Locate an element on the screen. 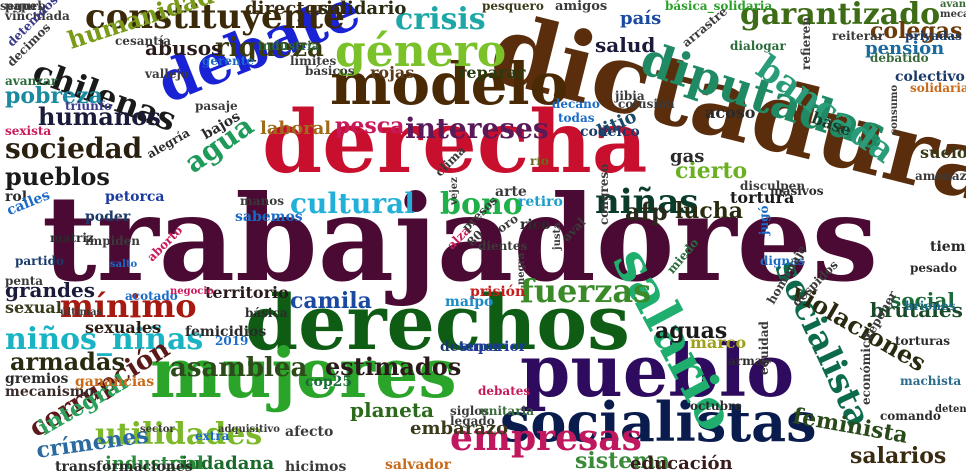 This screenshot has height=476, width=966. cloud-word: derechos is located at coordinates (437, 322).